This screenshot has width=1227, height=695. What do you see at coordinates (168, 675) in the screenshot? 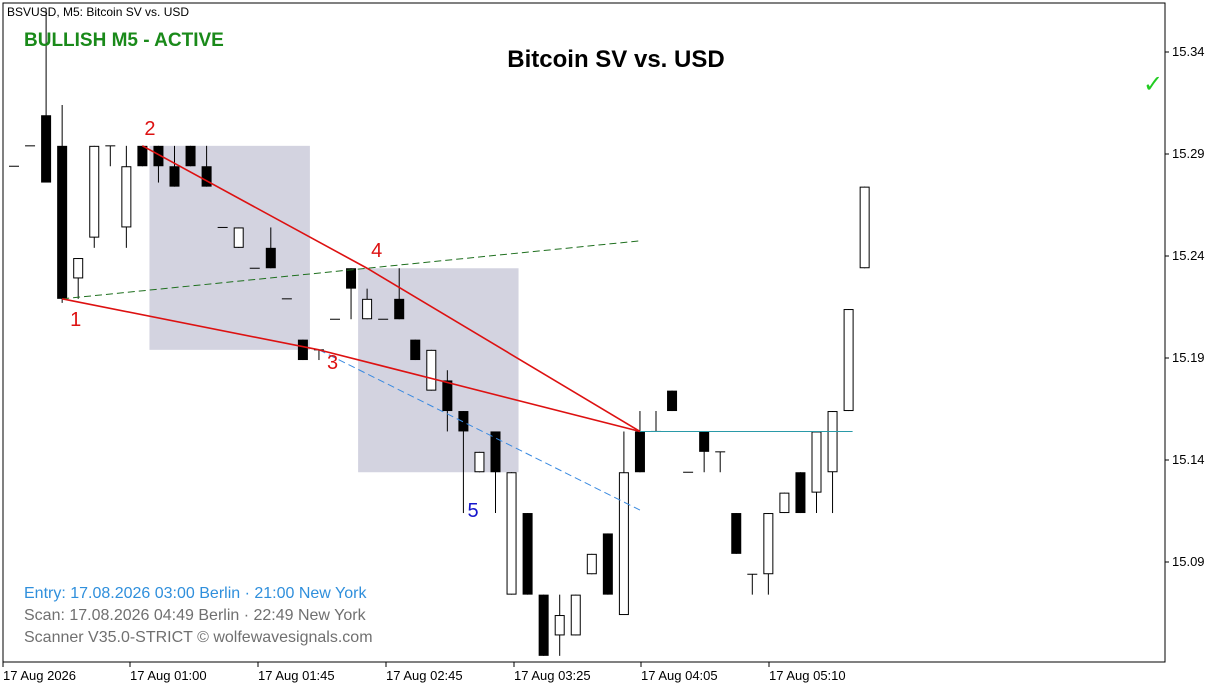
I see `x-tick-label: 17 Aug 01:00` at bounding box center [168, 675].